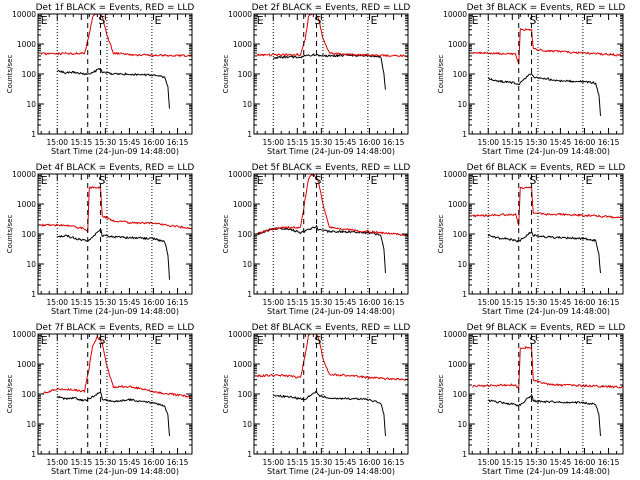 Image resolution: width=640 pixels, height=480 pixels. I want to click on panel-title: Det 2f BLACK = Events, RED = LLD, so click(331, 8).